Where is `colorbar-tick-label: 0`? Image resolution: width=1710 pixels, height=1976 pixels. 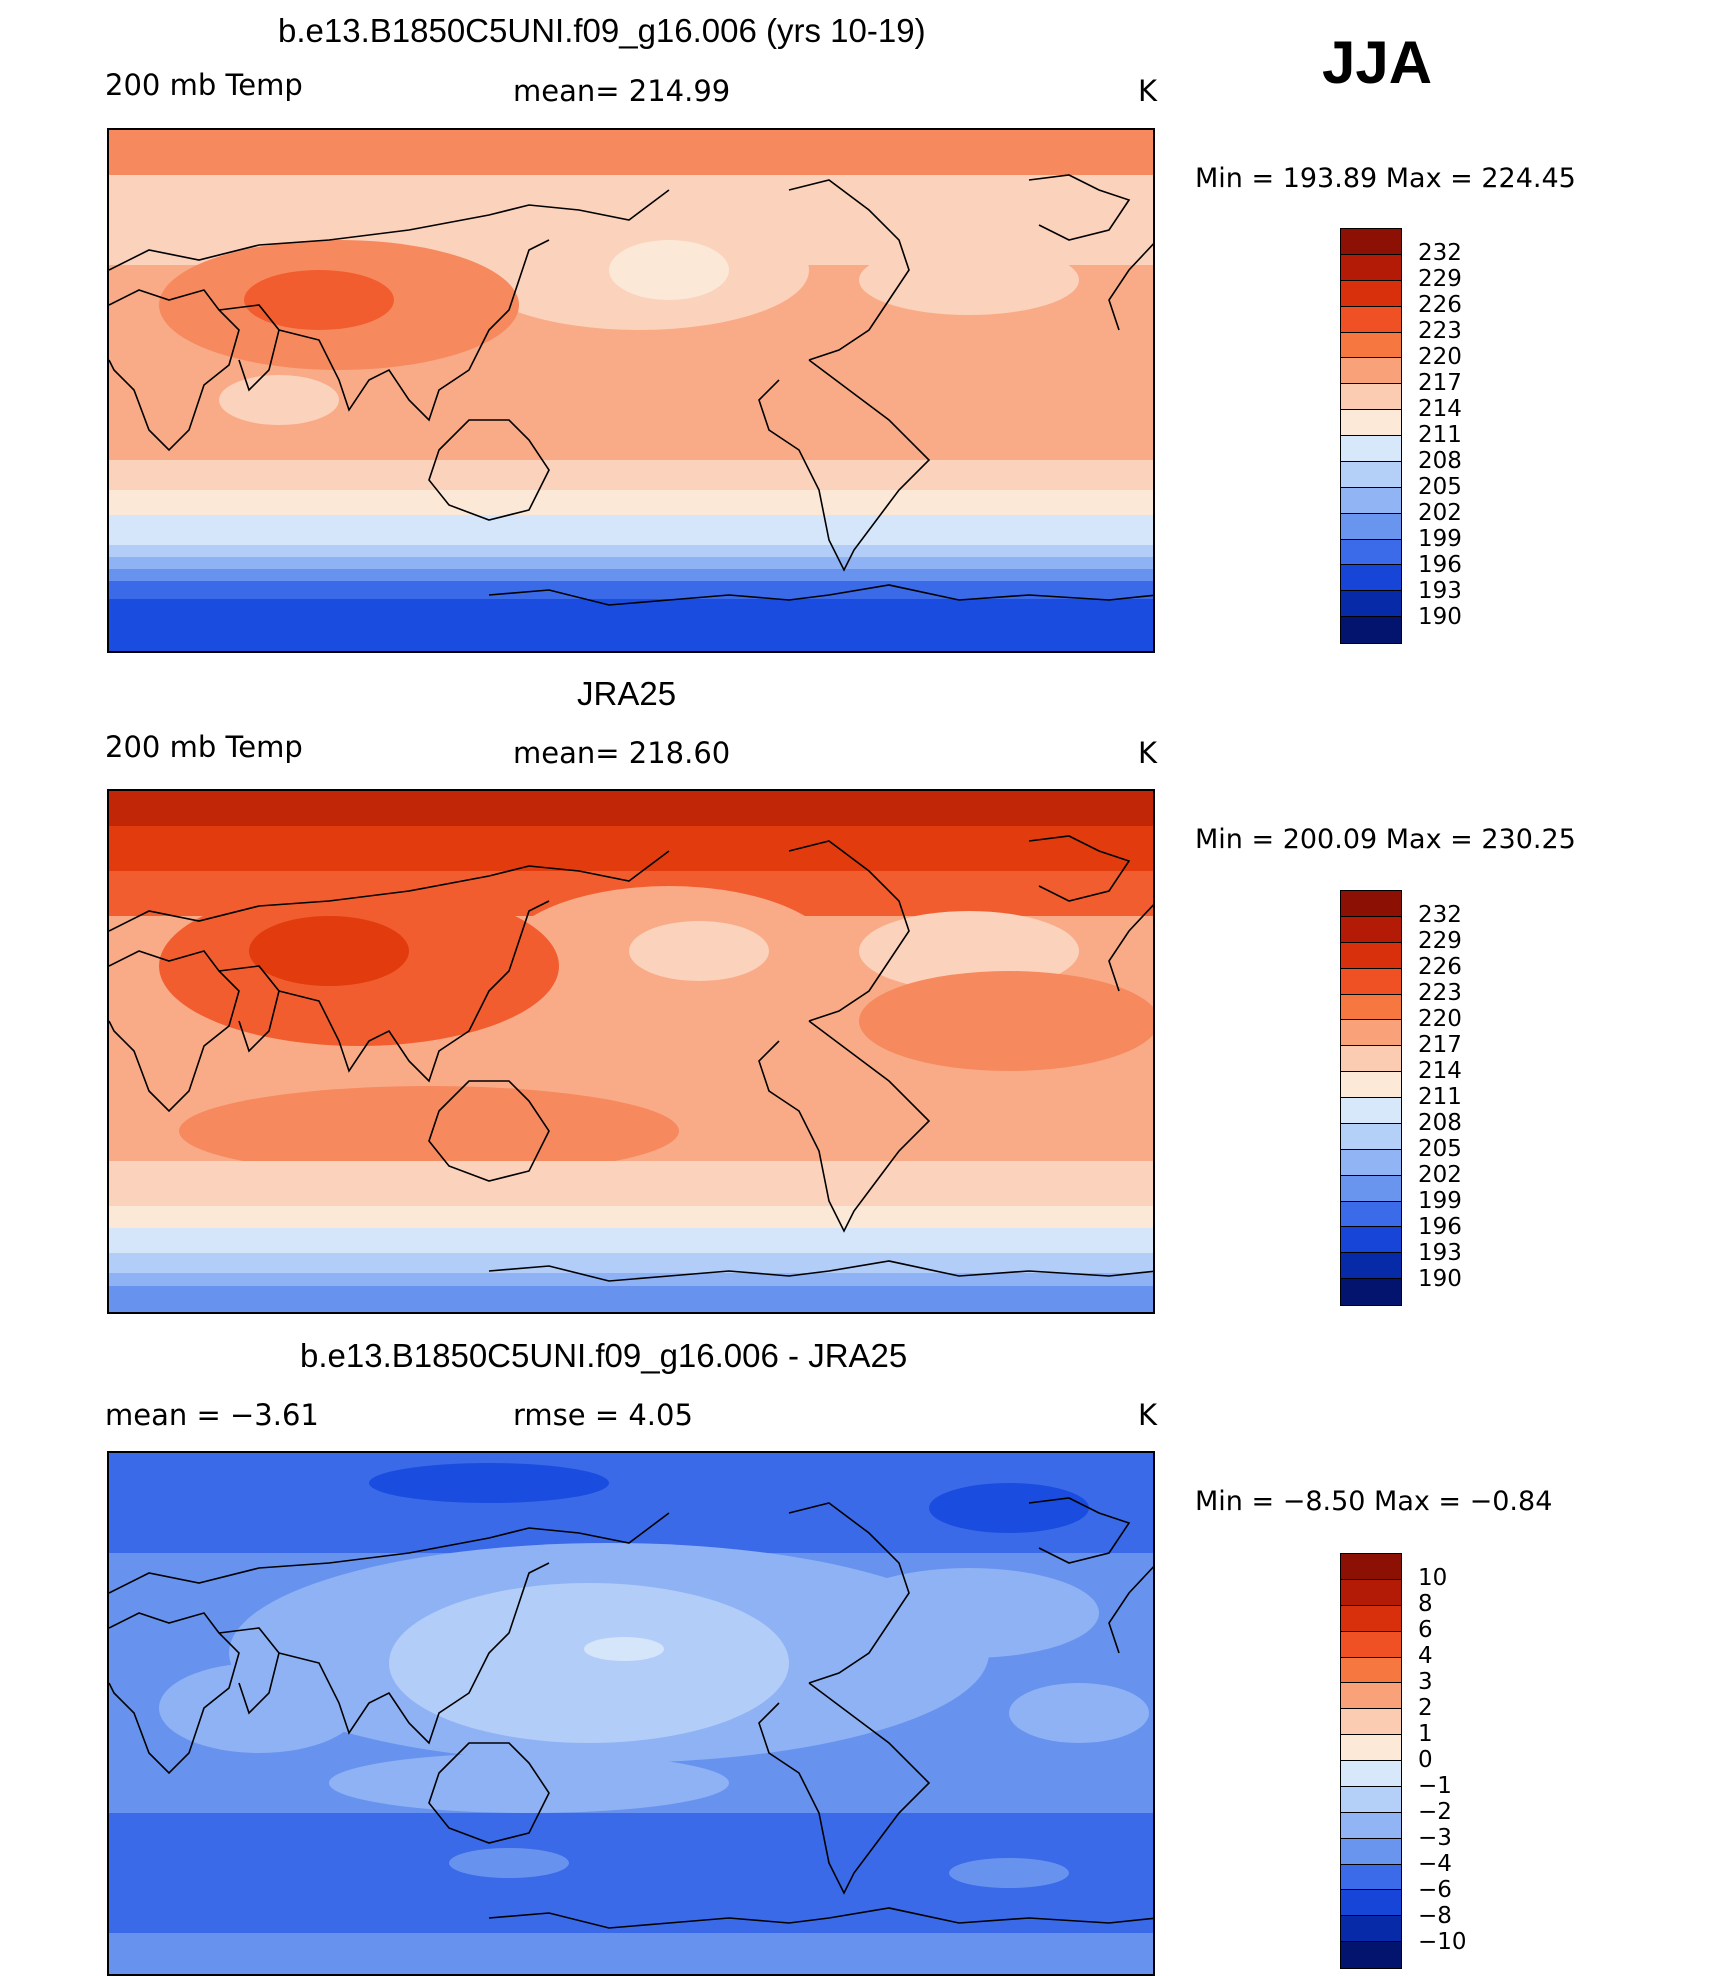
colorbar-tick-label: 0 is located at coordinates (1425, 1760).